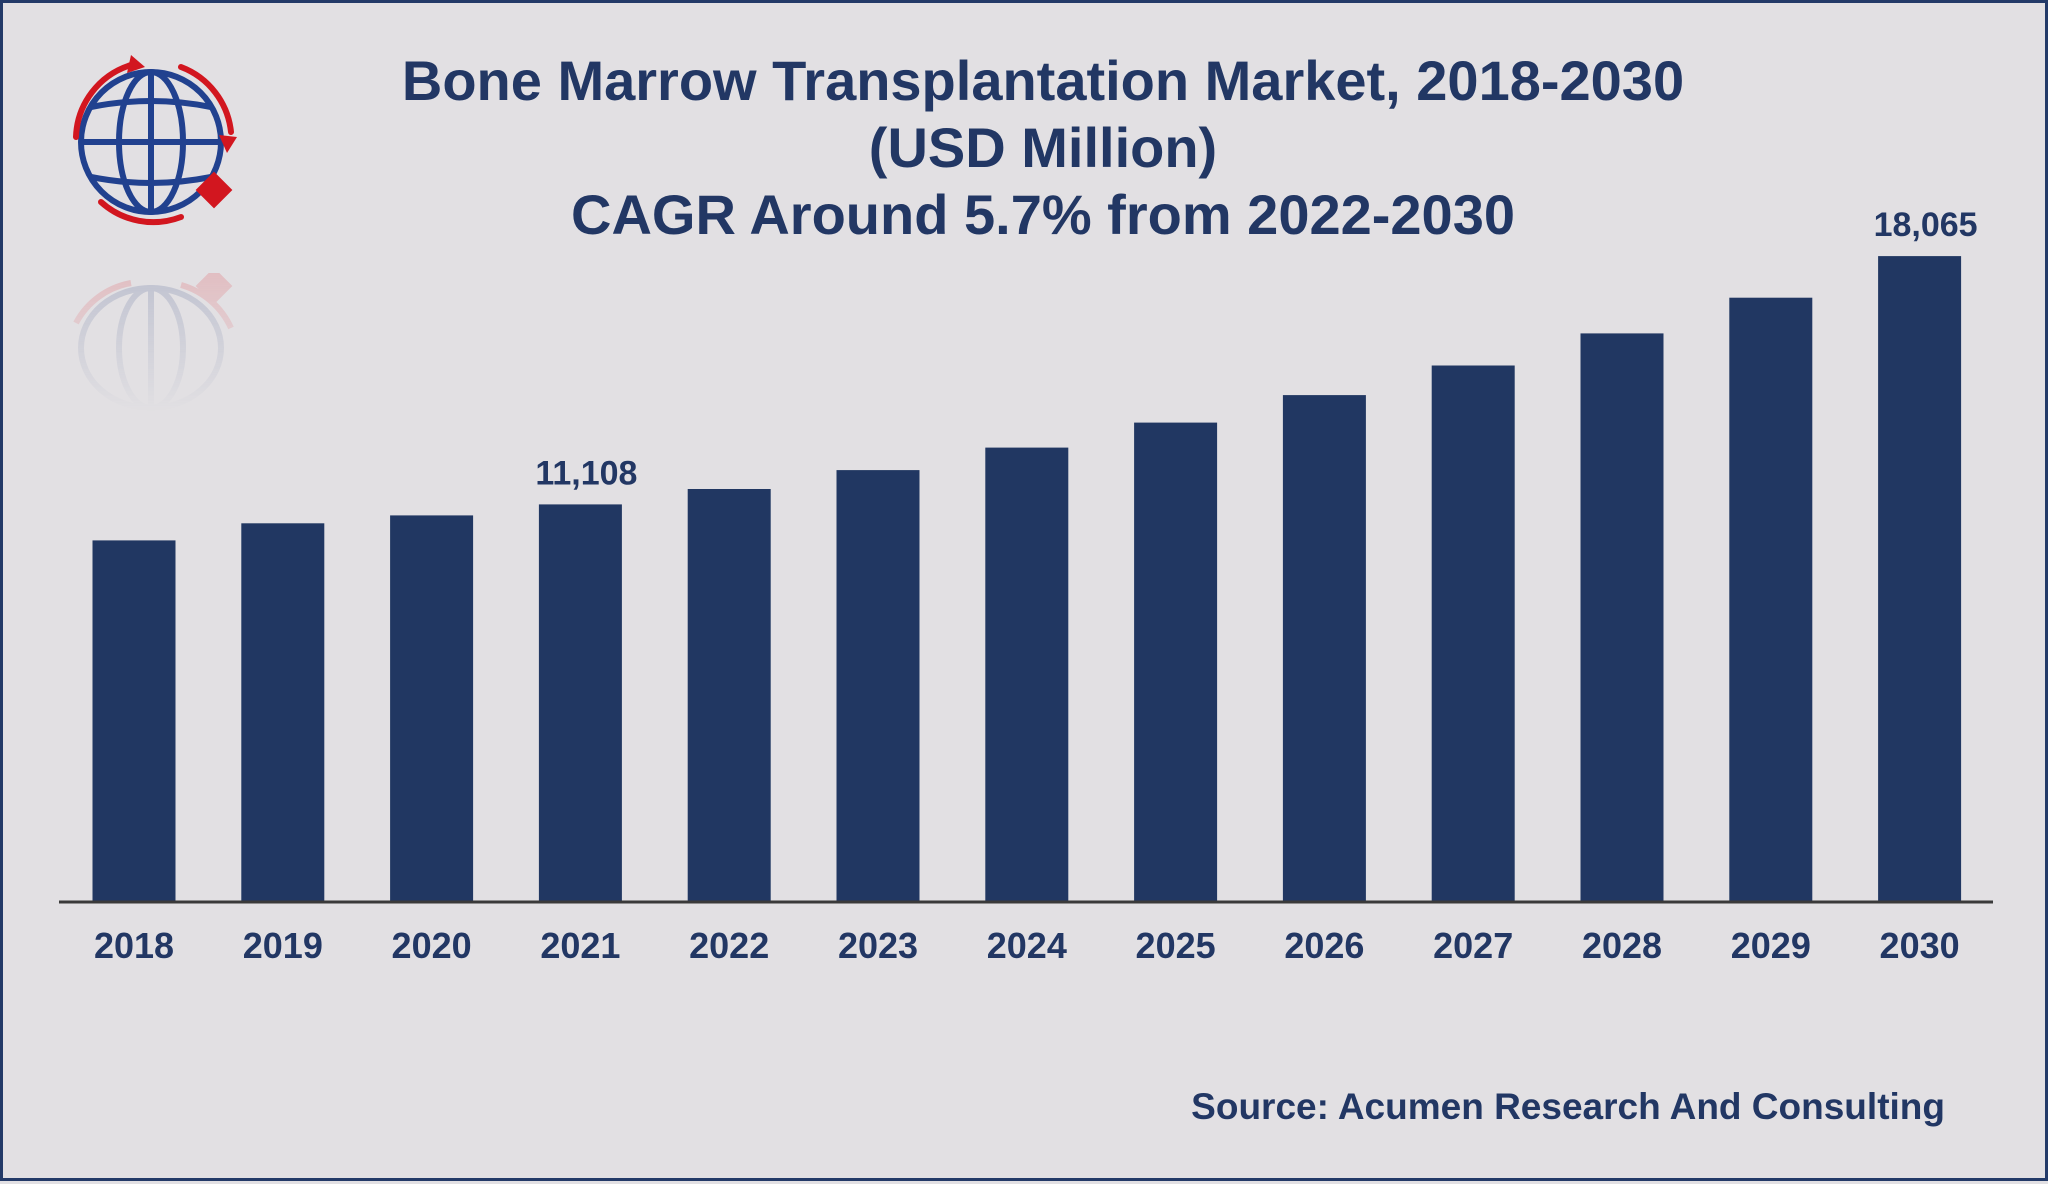 This screenshot has height=1184, width=2048. I want to click on bar-2021, so click(580, 702).